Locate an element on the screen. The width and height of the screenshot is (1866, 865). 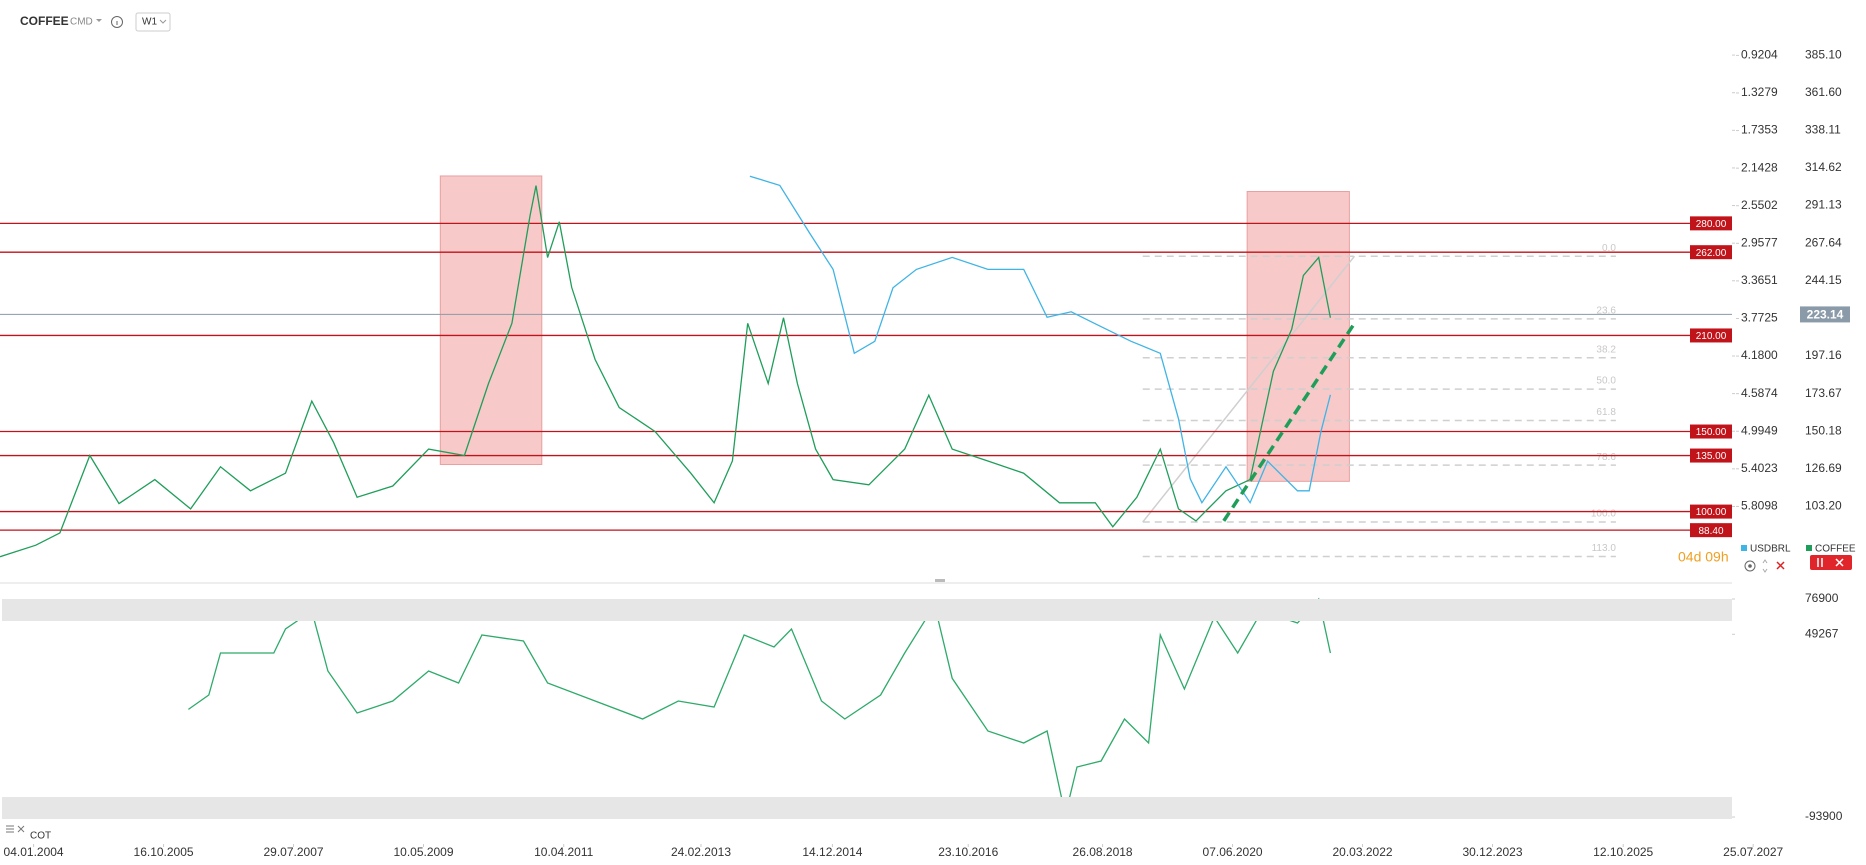
fib-level-label: 78.6 is located at coordinates (1606, 457).